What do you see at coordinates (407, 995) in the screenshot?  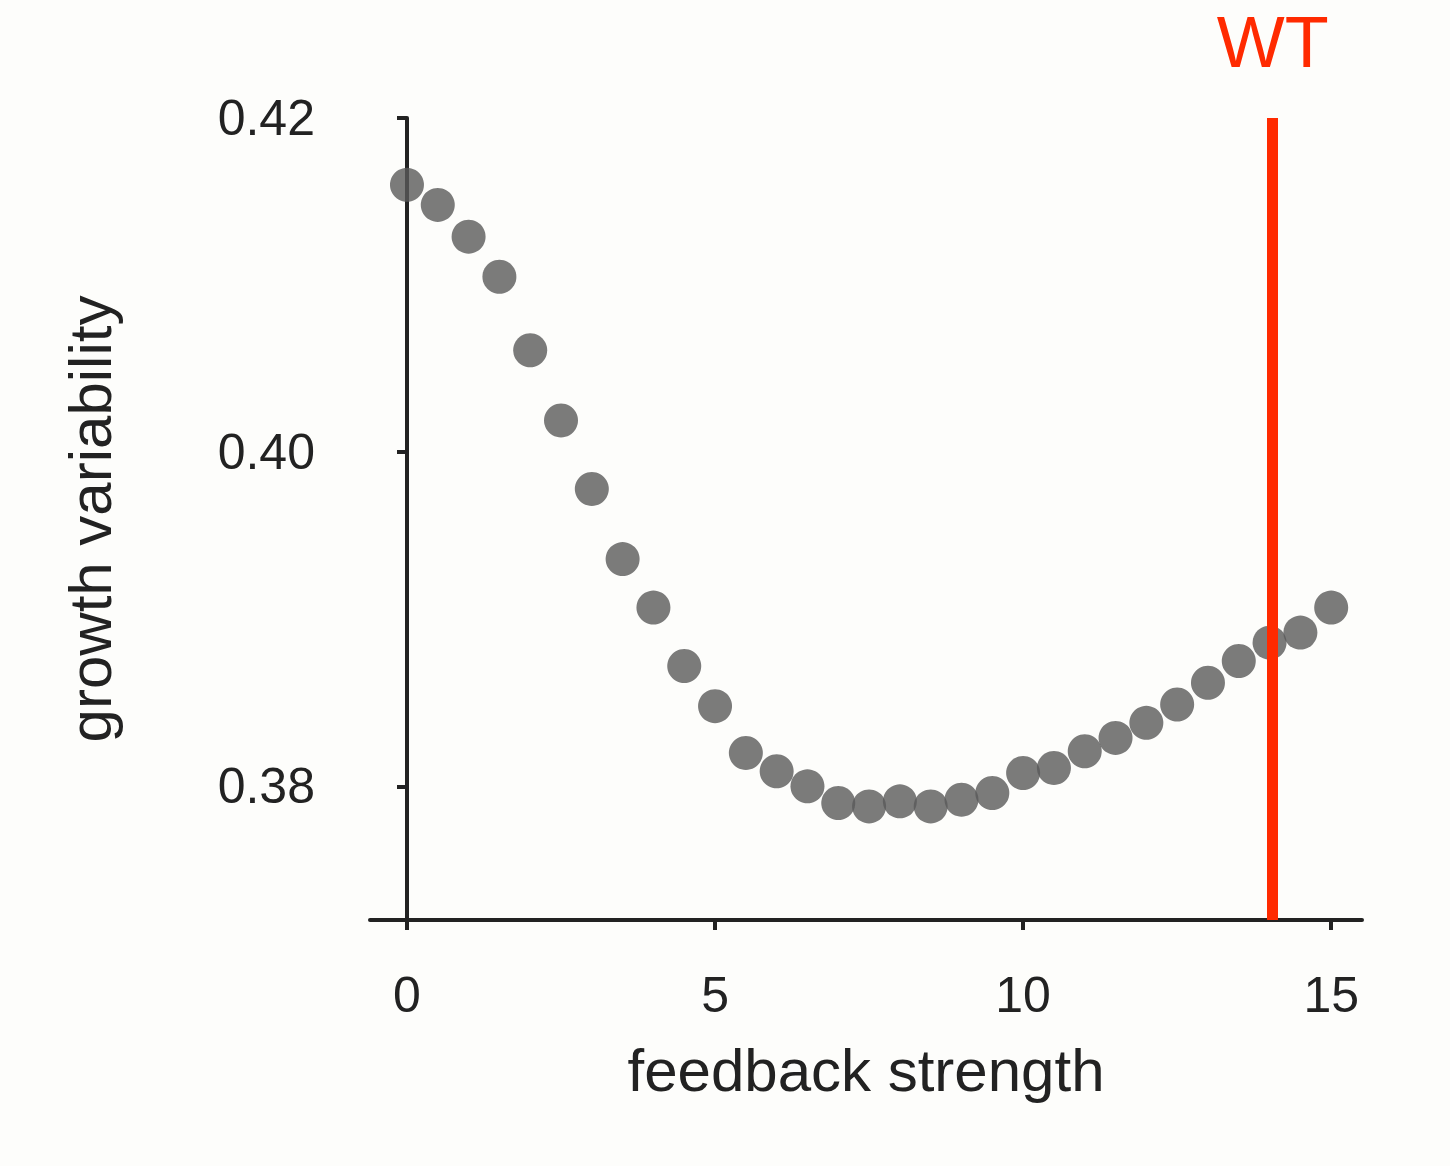 I see `x-tick-label: 0` at bounding box center [407, 995].